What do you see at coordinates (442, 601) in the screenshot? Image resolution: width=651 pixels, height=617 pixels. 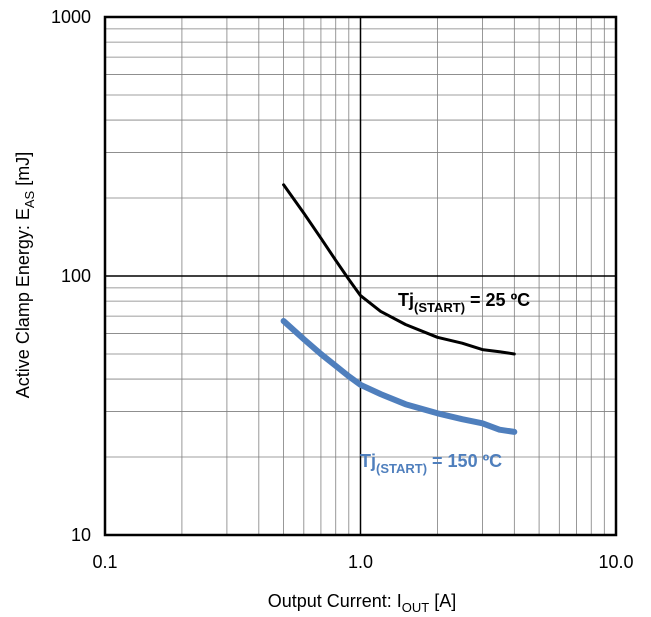 I see `x-axis-title-unit: [A]` at bounding box center [442, 601].